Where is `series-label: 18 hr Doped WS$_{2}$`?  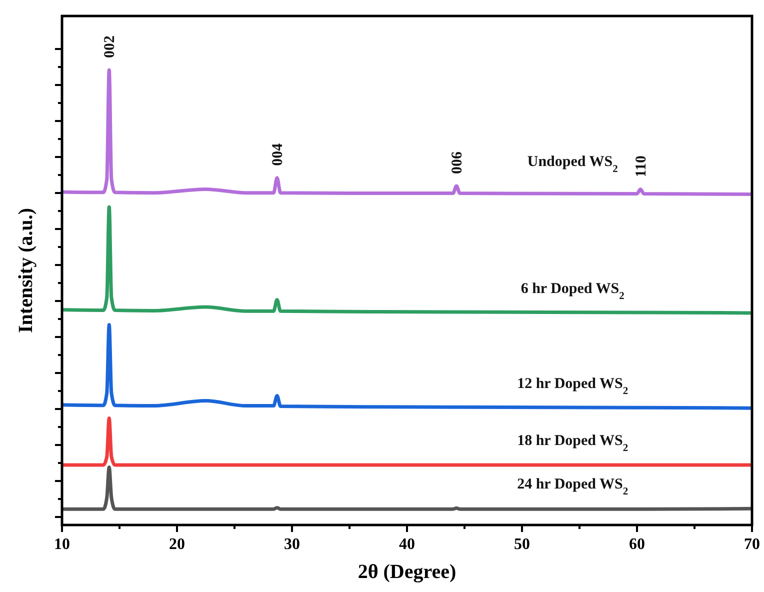 series-label: 18 hr Doped WS$_{2}$ is located at coordinates (572, 443).